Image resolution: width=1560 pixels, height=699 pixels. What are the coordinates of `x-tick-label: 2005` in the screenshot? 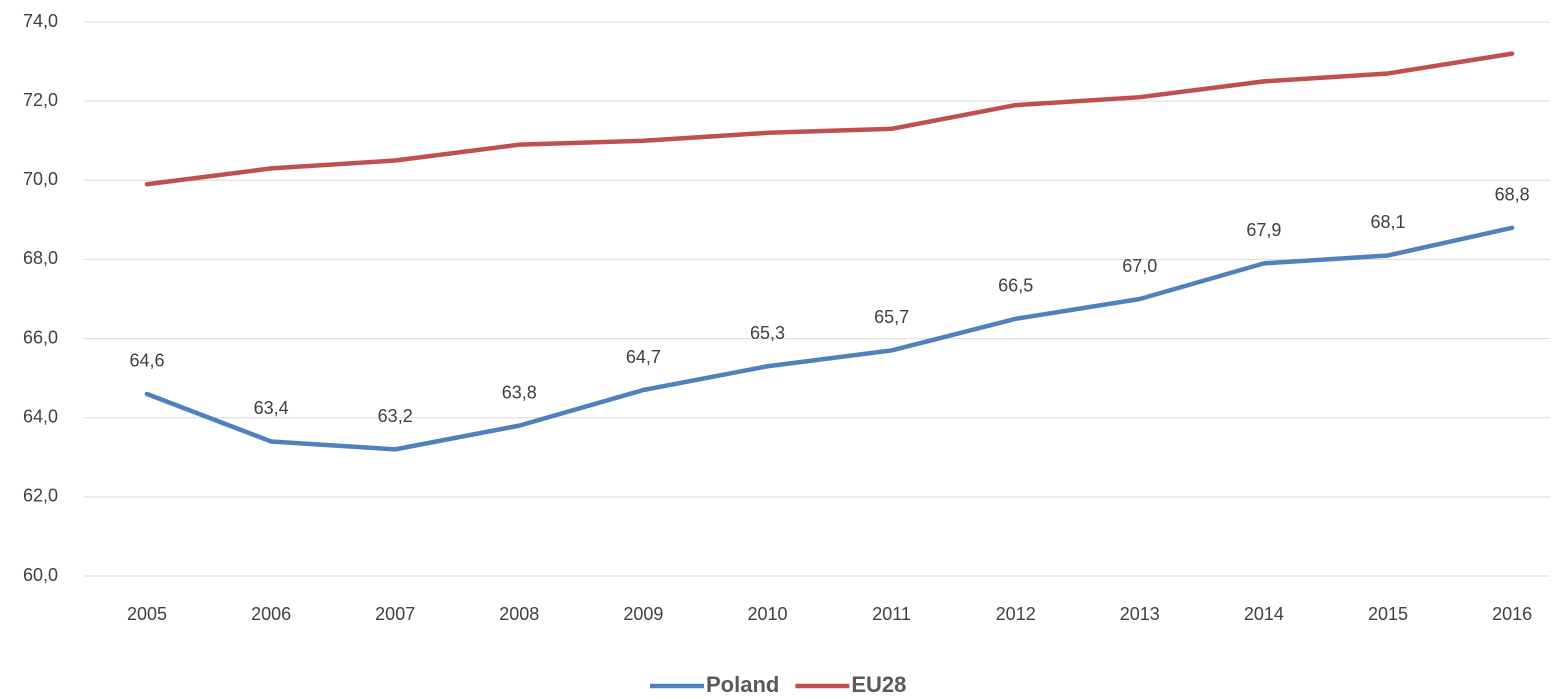 It's located at (147, 614).